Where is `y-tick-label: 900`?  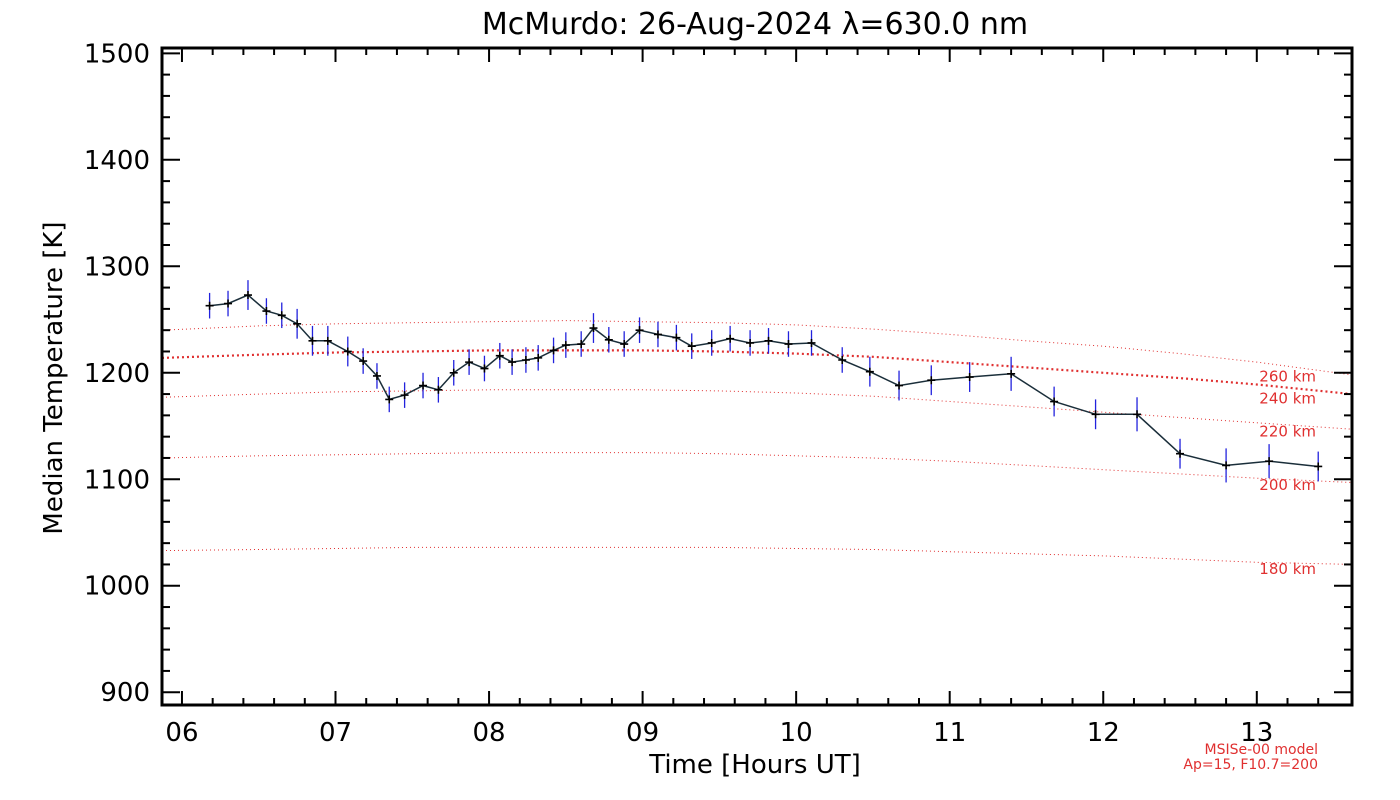
y-tick-label: 900 is located at coordinates (125, 693).